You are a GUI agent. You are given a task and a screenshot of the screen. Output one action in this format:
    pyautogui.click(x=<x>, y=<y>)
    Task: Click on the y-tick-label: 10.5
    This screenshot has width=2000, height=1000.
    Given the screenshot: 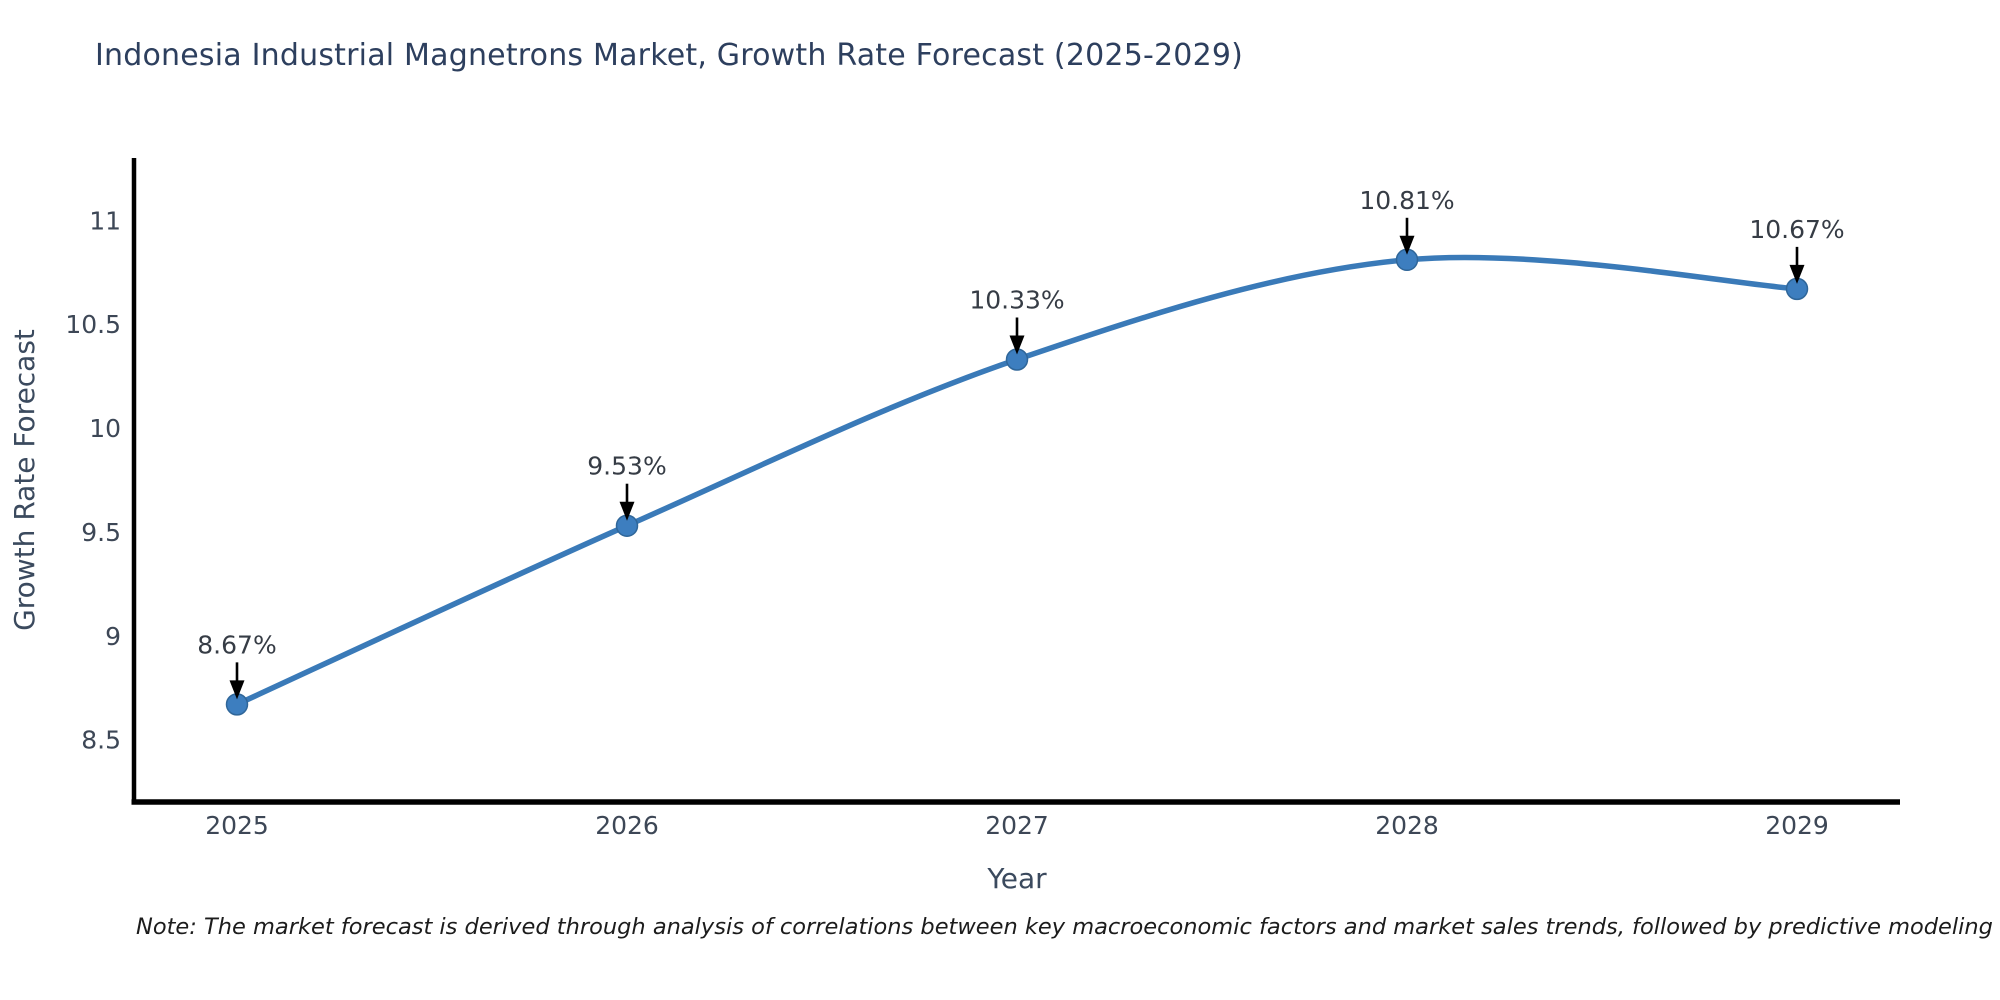 What is the action you would take?
    pyautogui.click(x=93, y=324)
    